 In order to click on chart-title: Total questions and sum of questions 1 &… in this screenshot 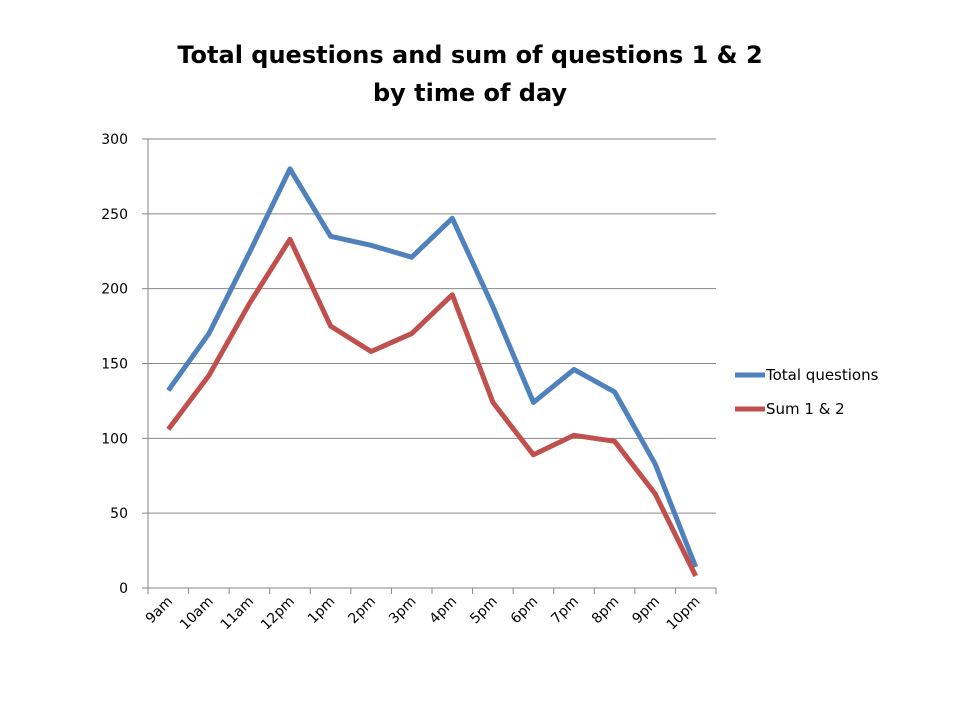, I will do `click(470, 74)`.